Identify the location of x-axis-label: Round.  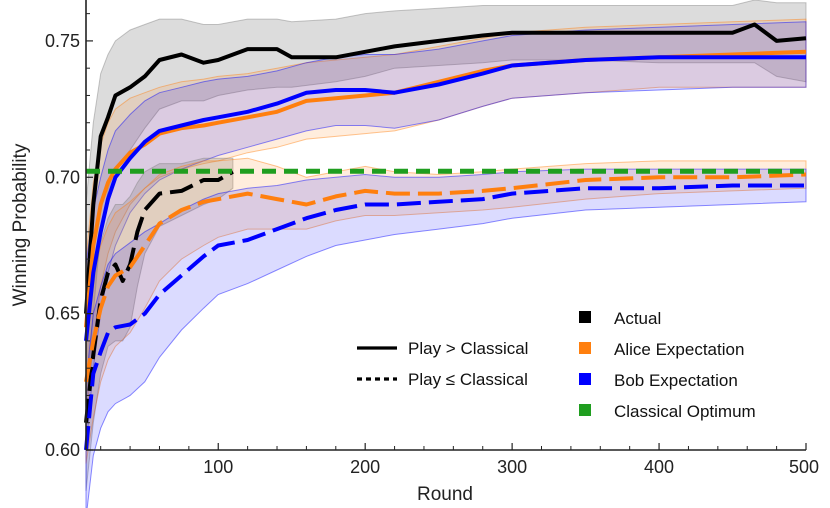
(445, 494).